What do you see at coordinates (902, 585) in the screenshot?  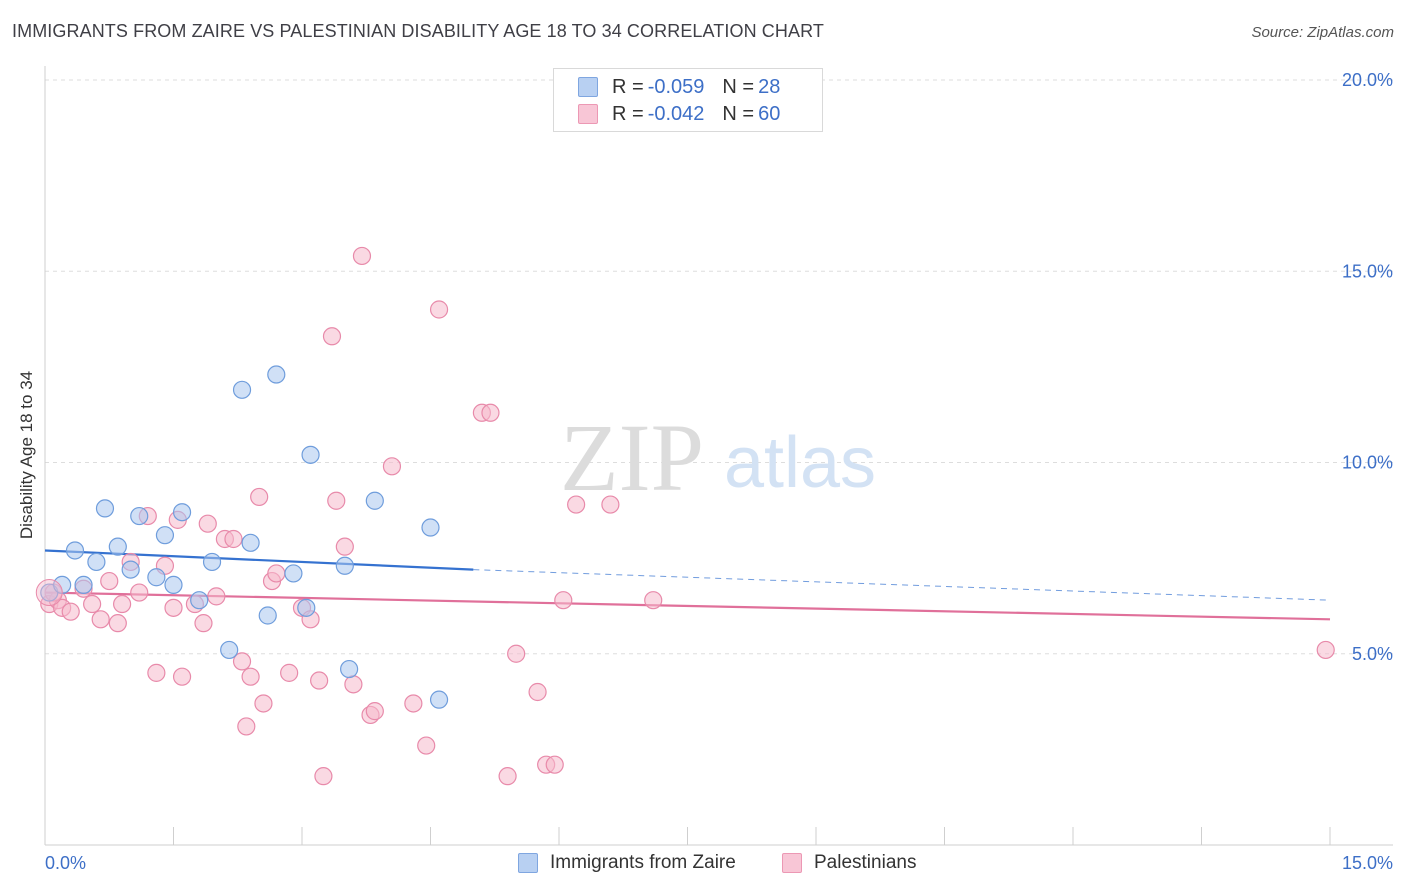 I see `trend-line-zaire-extrapolated` at bounding box center [902, 585].